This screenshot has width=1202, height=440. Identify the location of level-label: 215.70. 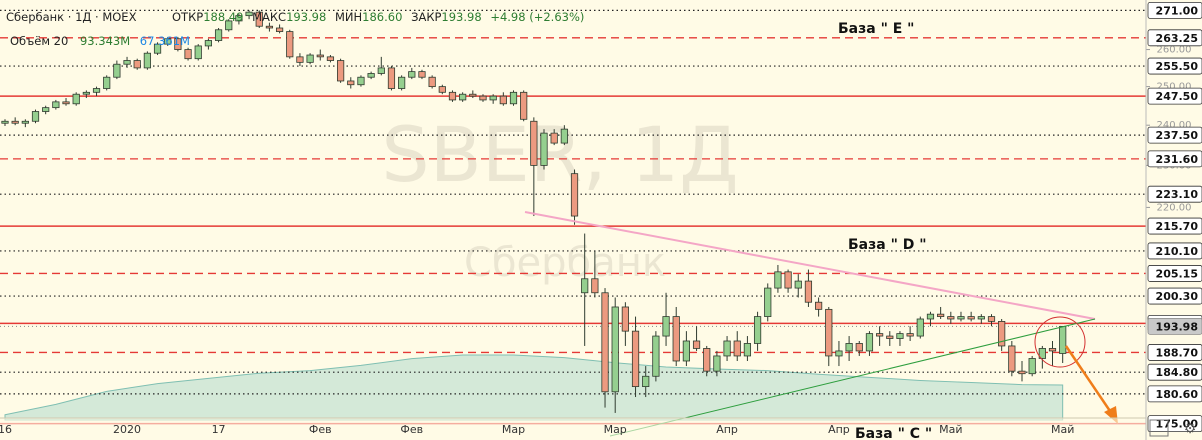
(1177, 226).